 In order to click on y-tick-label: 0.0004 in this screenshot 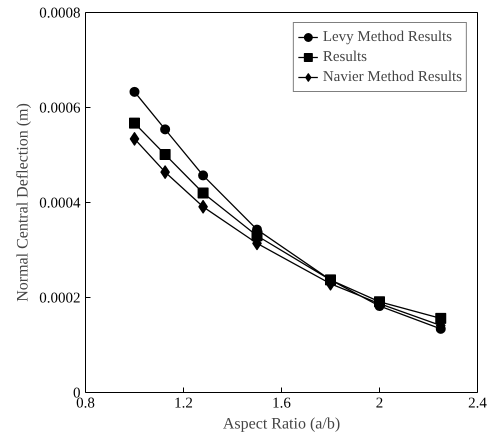, I will do `click(60, 204)`.